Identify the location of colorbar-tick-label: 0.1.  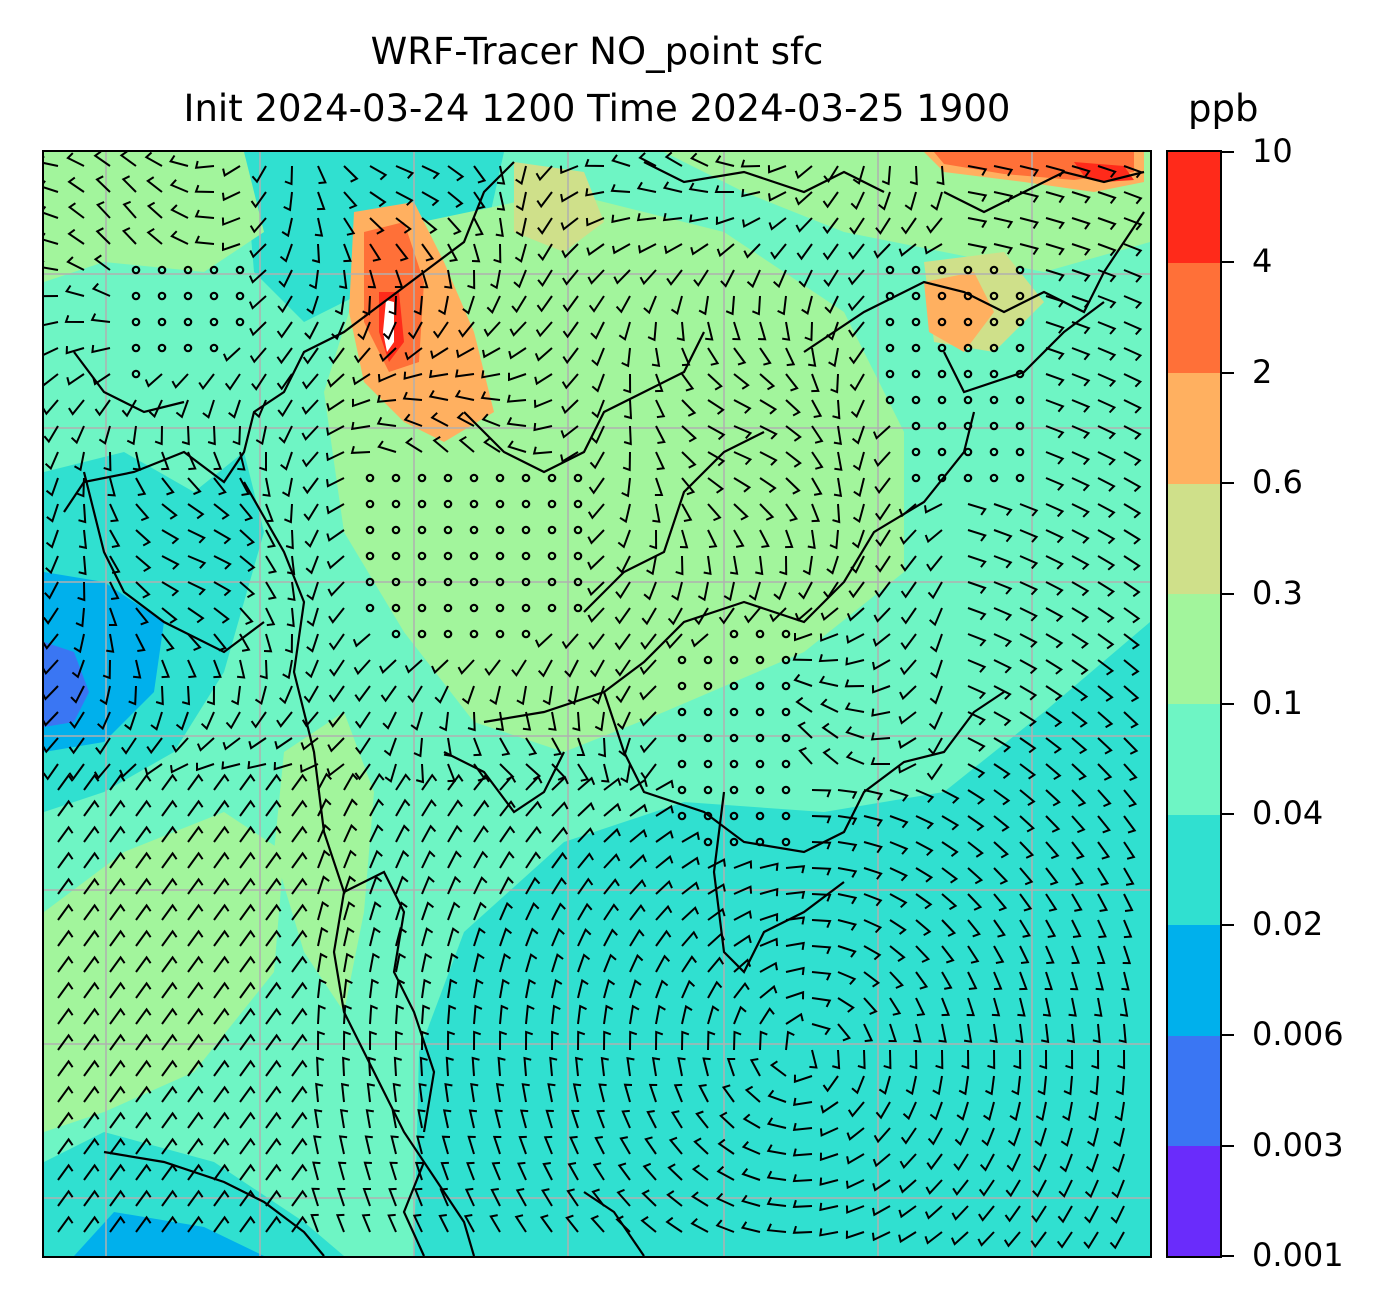
(1277, 703).